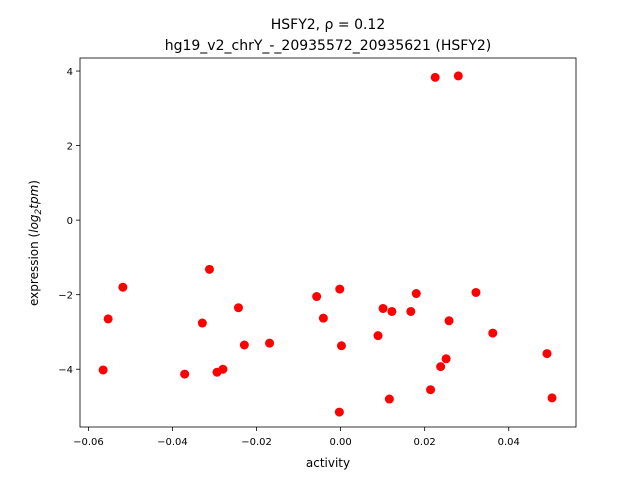  I want to click on x-tick-label-0: −0.06, so click(88, 442).